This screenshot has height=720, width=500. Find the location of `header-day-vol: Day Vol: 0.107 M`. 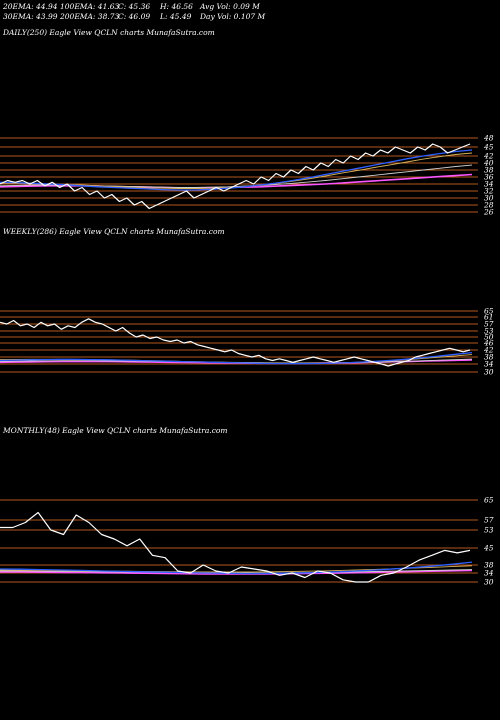

header-day-vol: Day Vol: 0.107 M is located at coordinates (233, 16).